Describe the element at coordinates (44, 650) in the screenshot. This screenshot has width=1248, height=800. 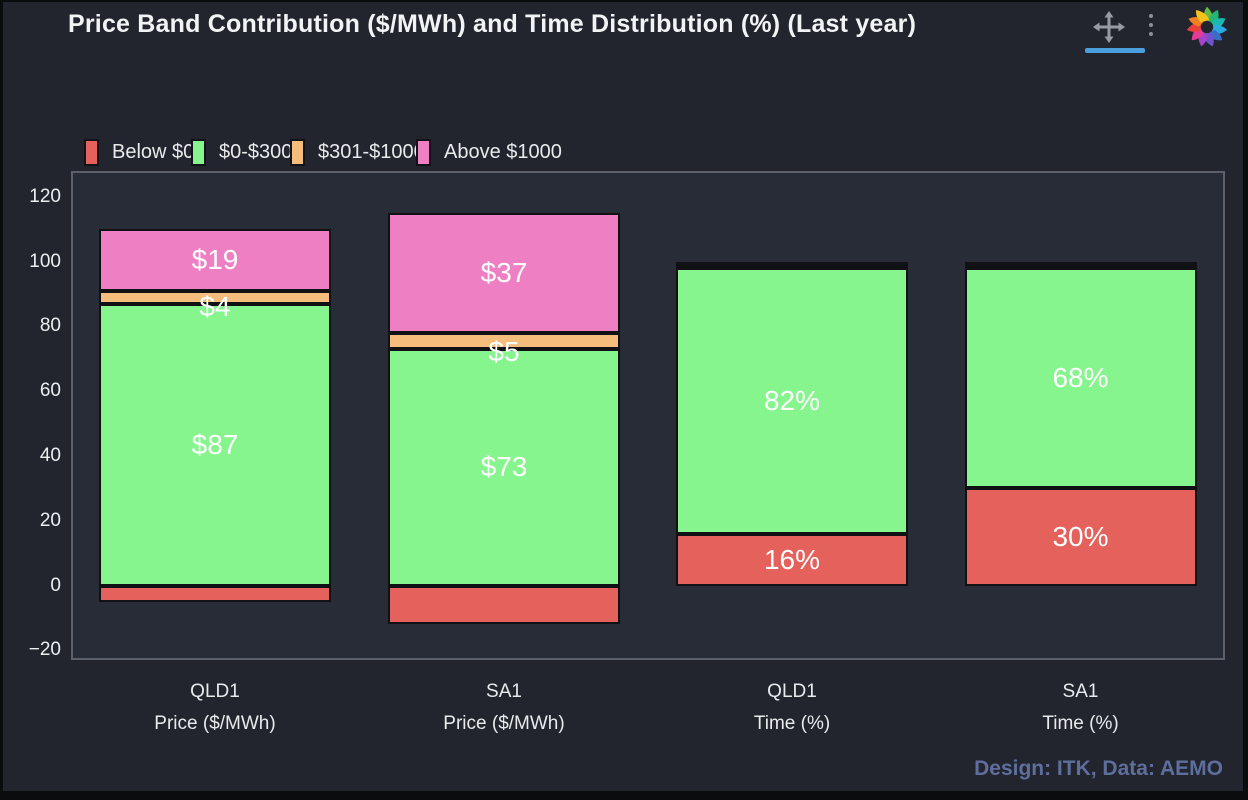
I see `y-axis-tick-label: −20` at that location.